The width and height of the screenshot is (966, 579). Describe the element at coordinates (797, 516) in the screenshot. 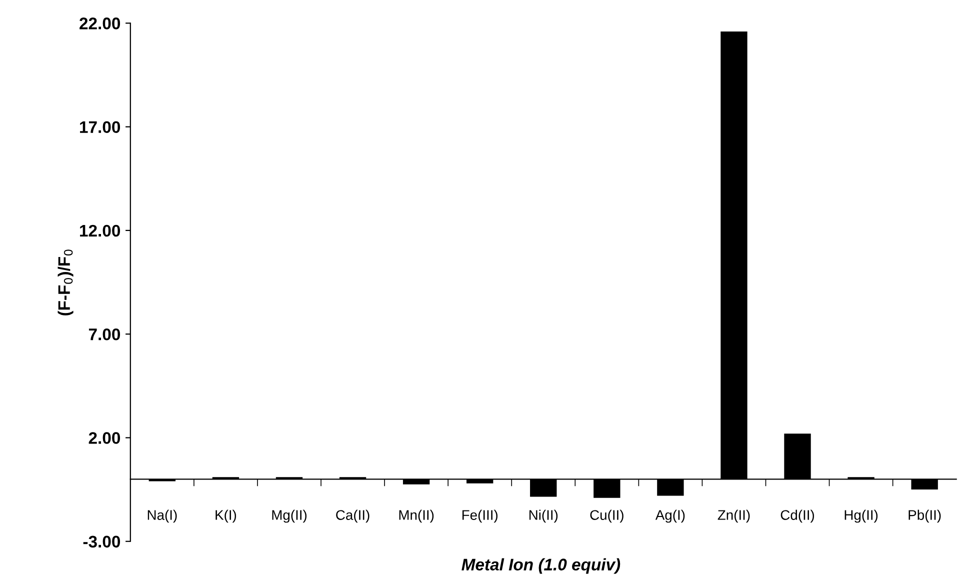

I see `x-tick-label: Cd(II)` at that location.